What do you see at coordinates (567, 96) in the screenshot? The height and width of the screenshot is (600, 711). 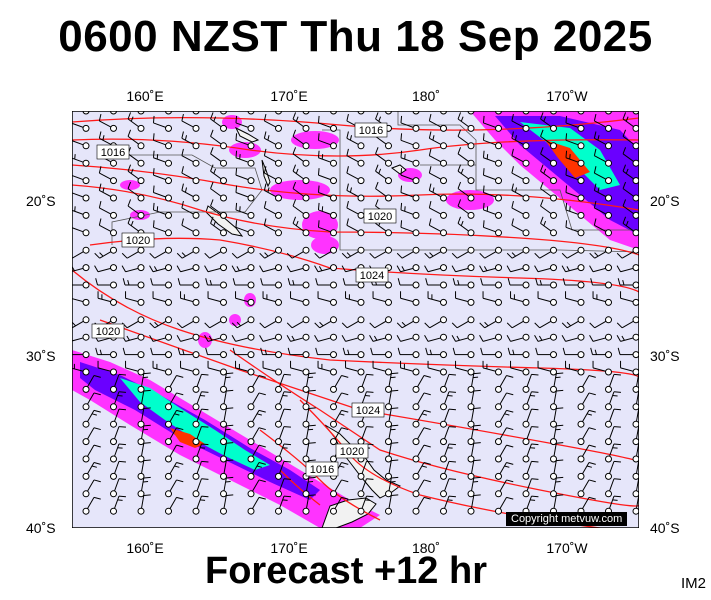 I see `lon-label-top-170w: 170˚W` at bounding box center [567, 96].